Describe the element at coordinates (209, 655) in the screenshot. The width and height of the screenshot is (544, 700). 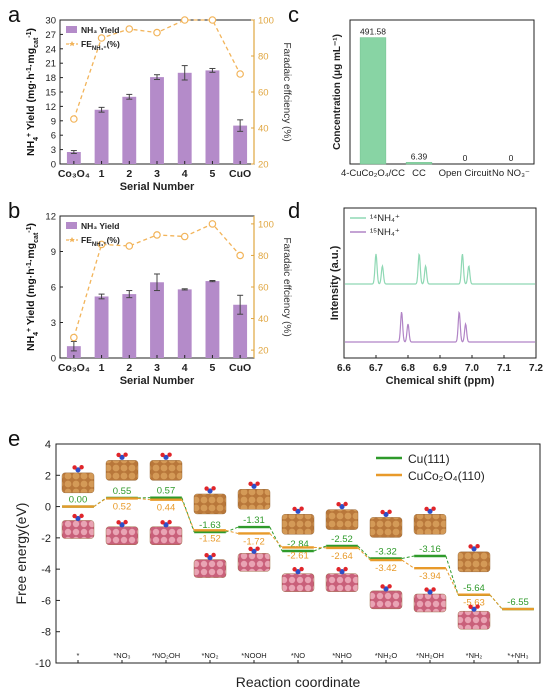
I see `x-tick-label: *NO₂` at that location.